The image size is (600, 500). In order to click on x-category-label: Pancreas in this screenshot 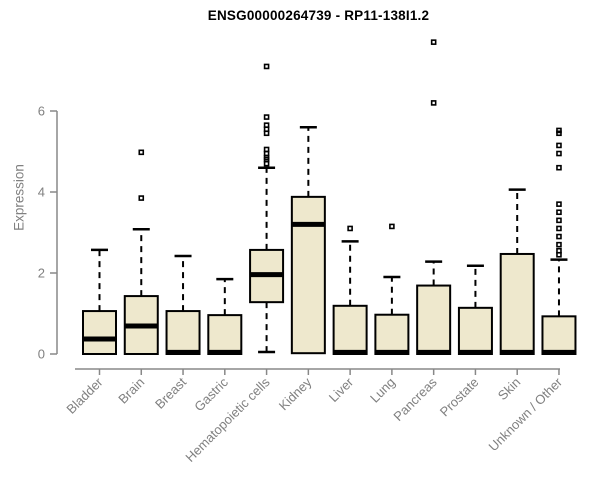, I will do `click(415, 399)`.